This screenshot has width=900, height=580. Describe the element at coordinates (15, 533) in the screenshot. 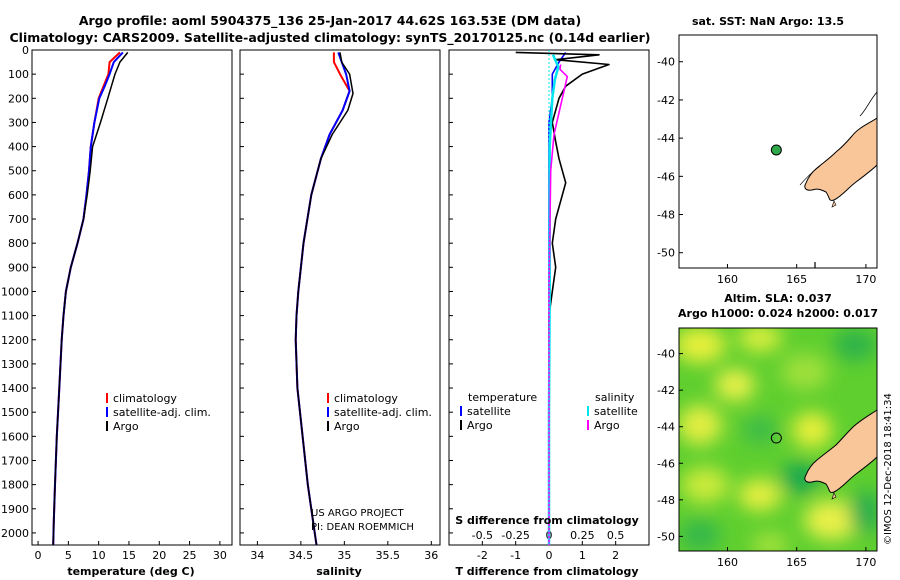

I see `depth-tick-label: 2000` at that location.